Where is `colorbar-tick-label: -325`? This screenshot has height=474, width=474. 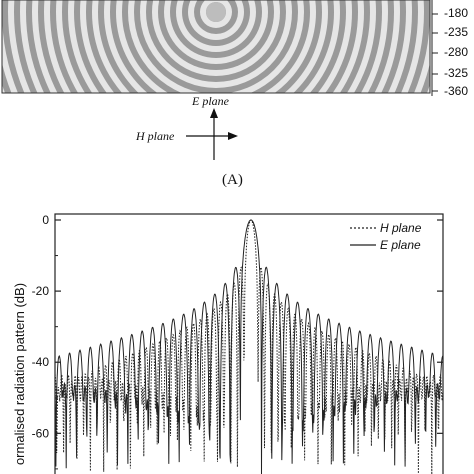 colorbar-tick-label: -325 is located at coordinates (456, 73).